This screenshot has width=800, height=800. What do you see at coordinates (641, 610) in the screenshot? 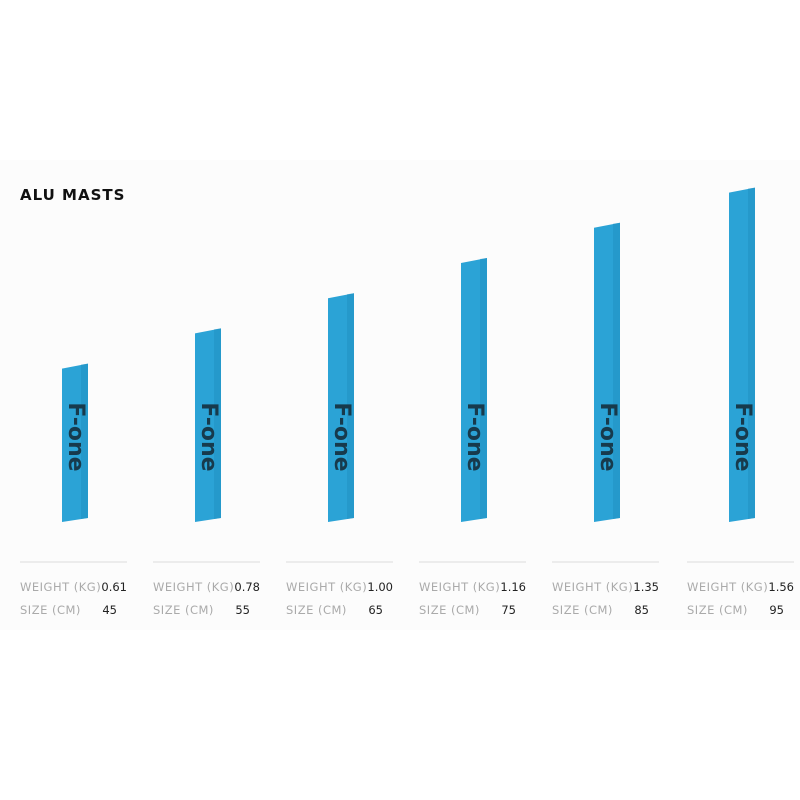
I see `size-value: 85` at bounding box center [641, 610].